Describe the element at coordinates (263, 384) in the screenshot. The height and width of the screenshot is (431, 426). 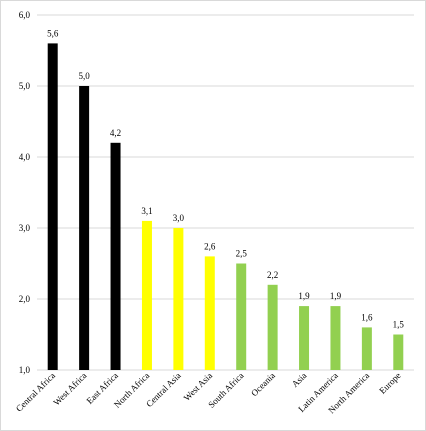
I see `category-label: Oceania` at that location.